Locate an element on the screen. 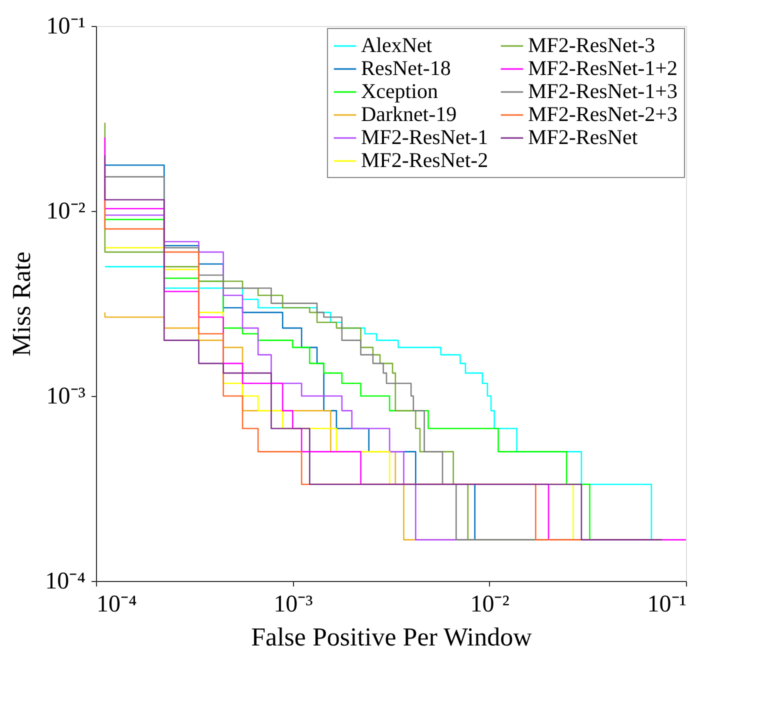 Image resolution: width=758 pixels, height=707 pixels. legend-label: MF2-ResNet-2+3 is located at coordinates (603, 114).